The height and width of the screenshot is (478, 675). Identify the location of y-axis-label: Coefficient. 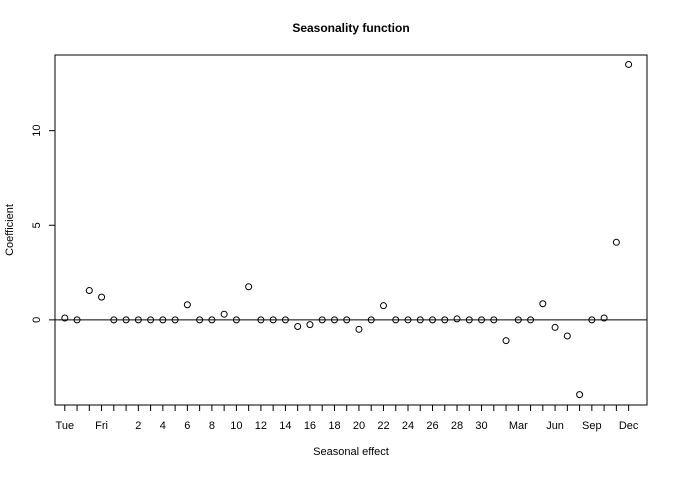
(10, 230).